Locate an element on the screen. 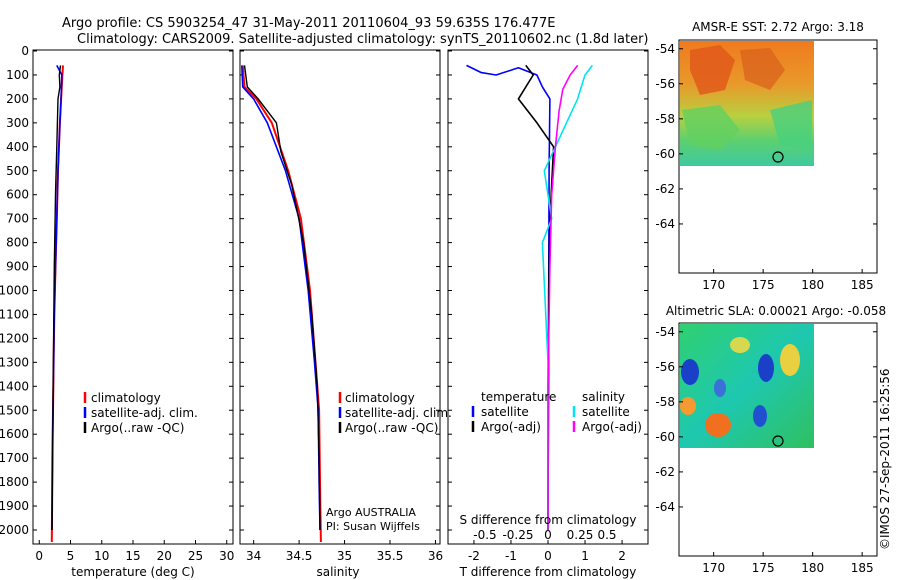  difference-xtick-label: 1 is located at coordinates (585, 556).